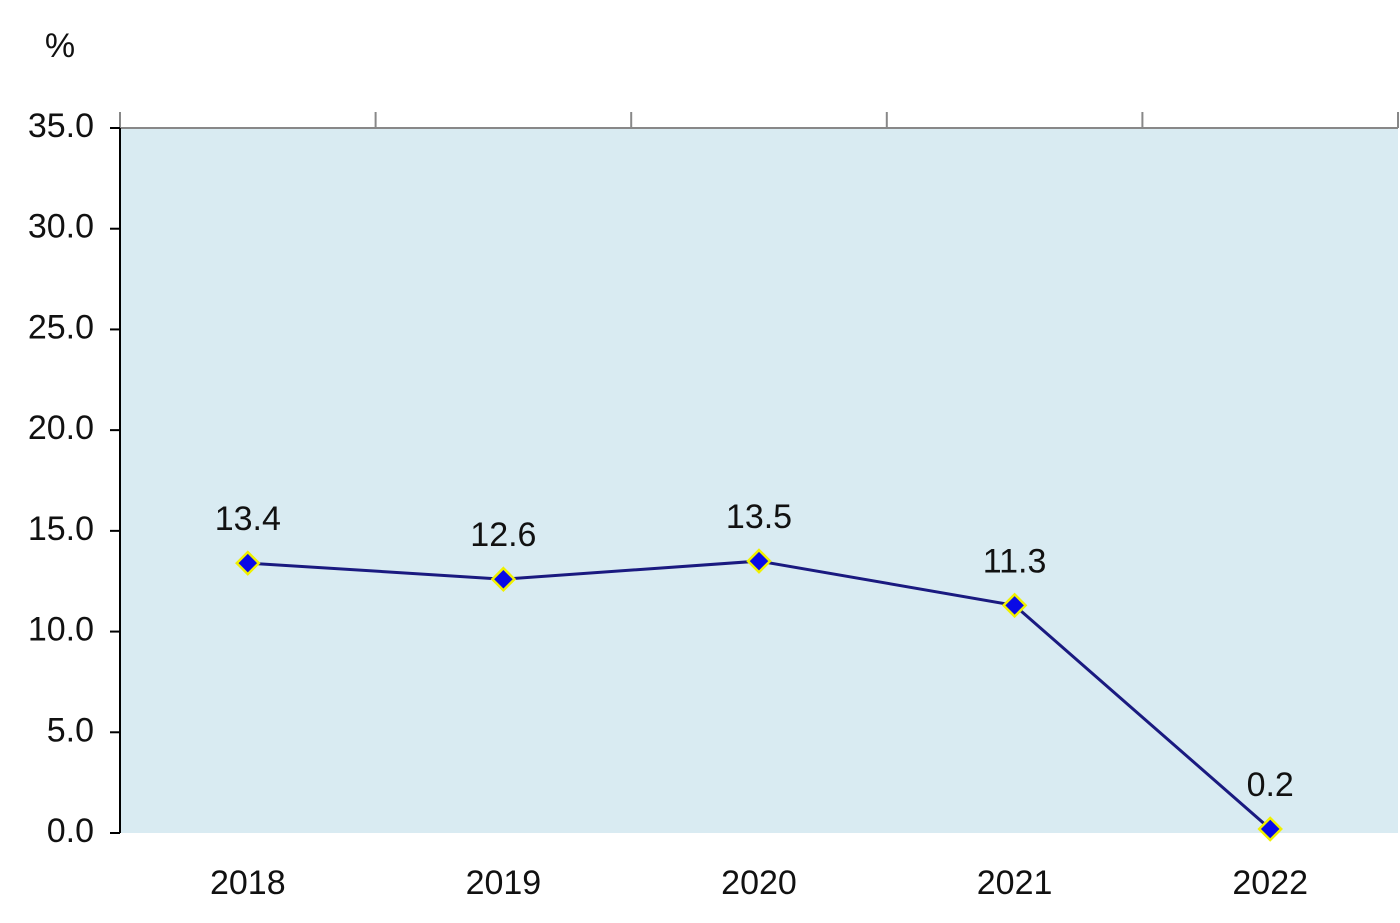  What do you see at coordinates (1270, 883) in the screenshot?
I see `x-tick-label: 2022` at bounding box center [1270, 883].